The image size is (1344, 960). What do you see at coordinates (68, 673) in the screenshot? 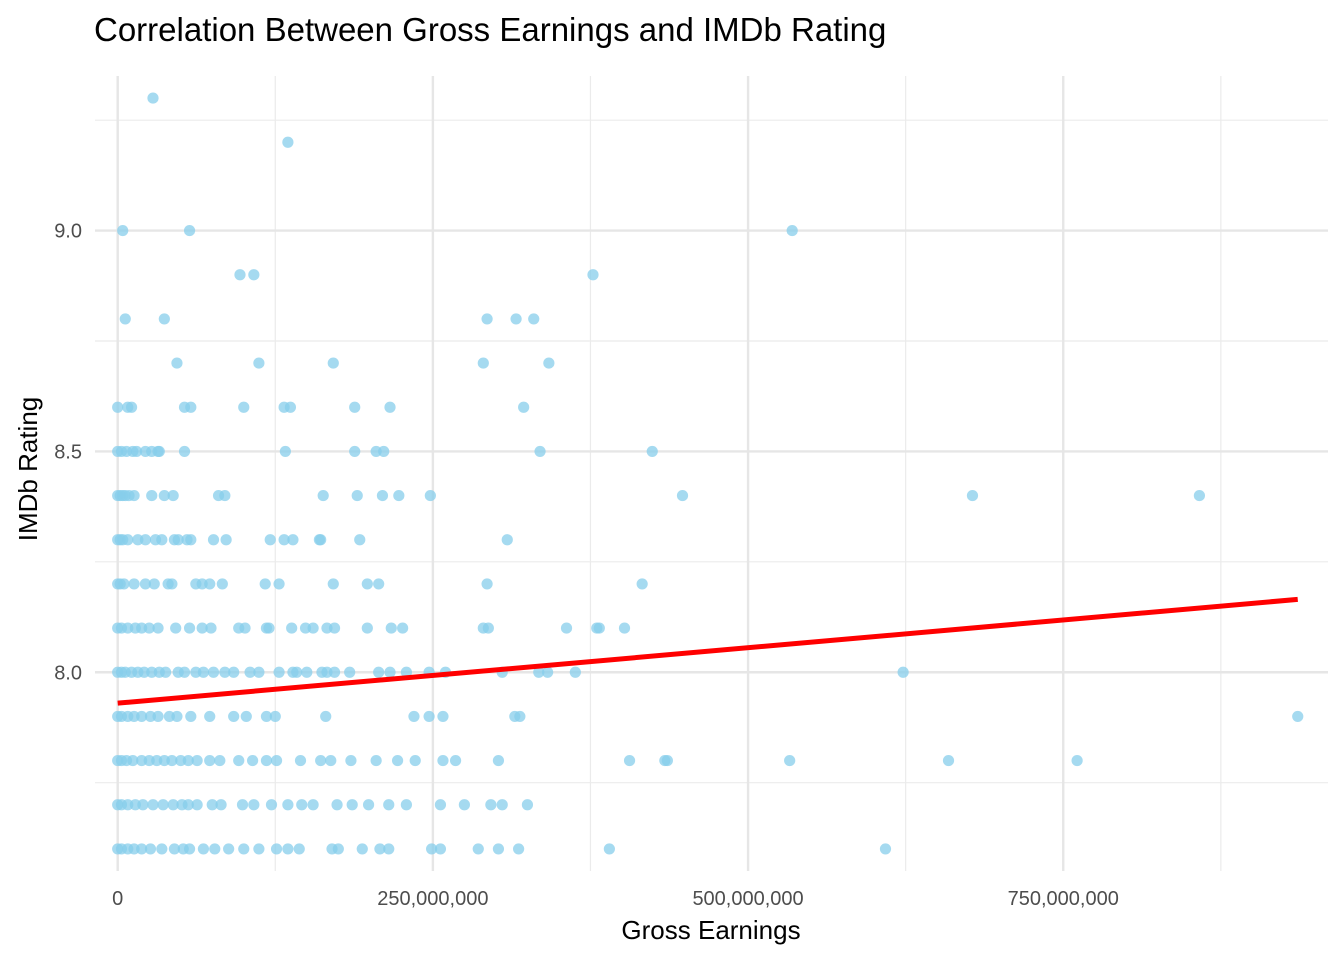
I see `y-tick-label: 8.0` at bounding box center [68, 673].